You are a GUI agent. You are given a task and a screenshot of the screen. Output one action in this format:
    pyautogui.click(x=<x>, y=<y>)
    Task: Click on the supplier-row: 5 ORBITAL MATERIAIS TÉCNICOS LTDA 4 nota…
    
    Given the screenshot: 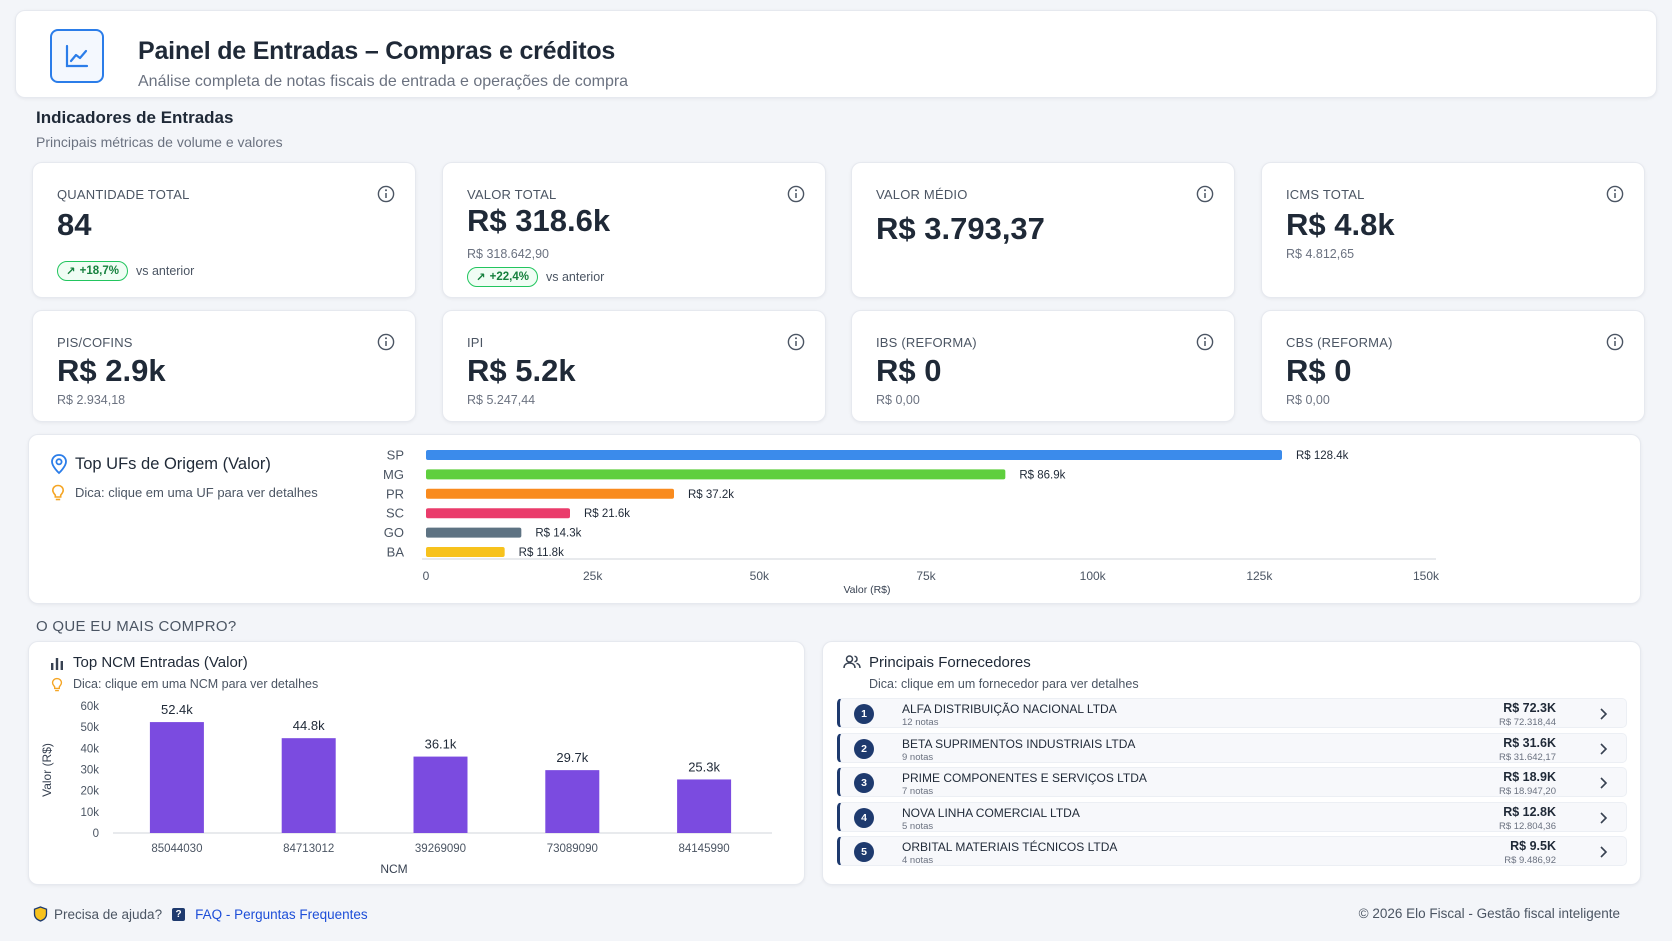 What is the action you would take?
    pyautogui.click(x=1232, y=851)
    